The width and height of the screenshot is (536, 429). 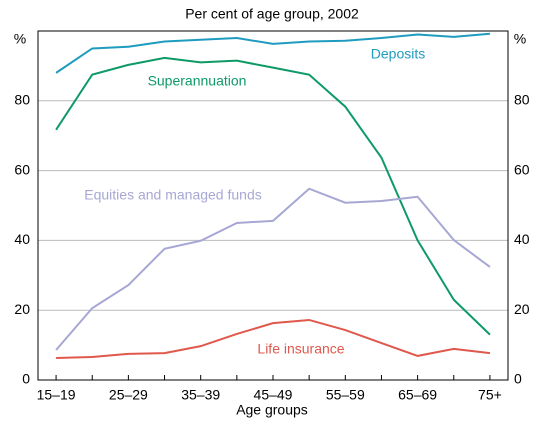 What do you see at coordinates (22, 100) in the screenshot?
I see `y-tick-label: 80` at bounding box center [22, 100].